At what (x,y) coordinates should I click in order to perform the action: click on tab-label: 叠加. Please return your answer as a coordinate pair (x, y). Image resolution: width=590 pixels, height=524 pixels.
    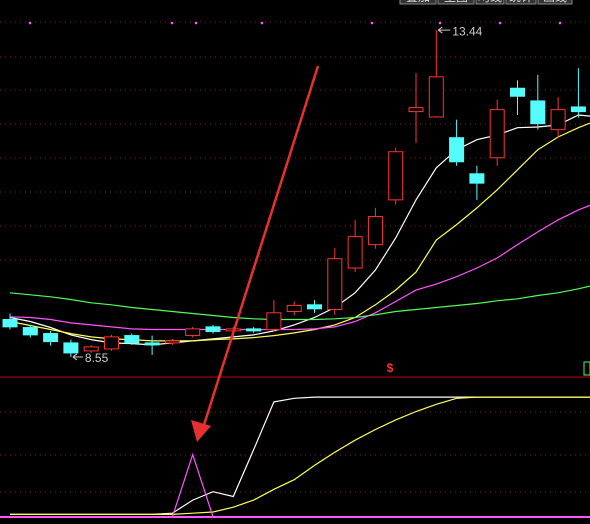
    Looking at the image, I should click on (418, 2).